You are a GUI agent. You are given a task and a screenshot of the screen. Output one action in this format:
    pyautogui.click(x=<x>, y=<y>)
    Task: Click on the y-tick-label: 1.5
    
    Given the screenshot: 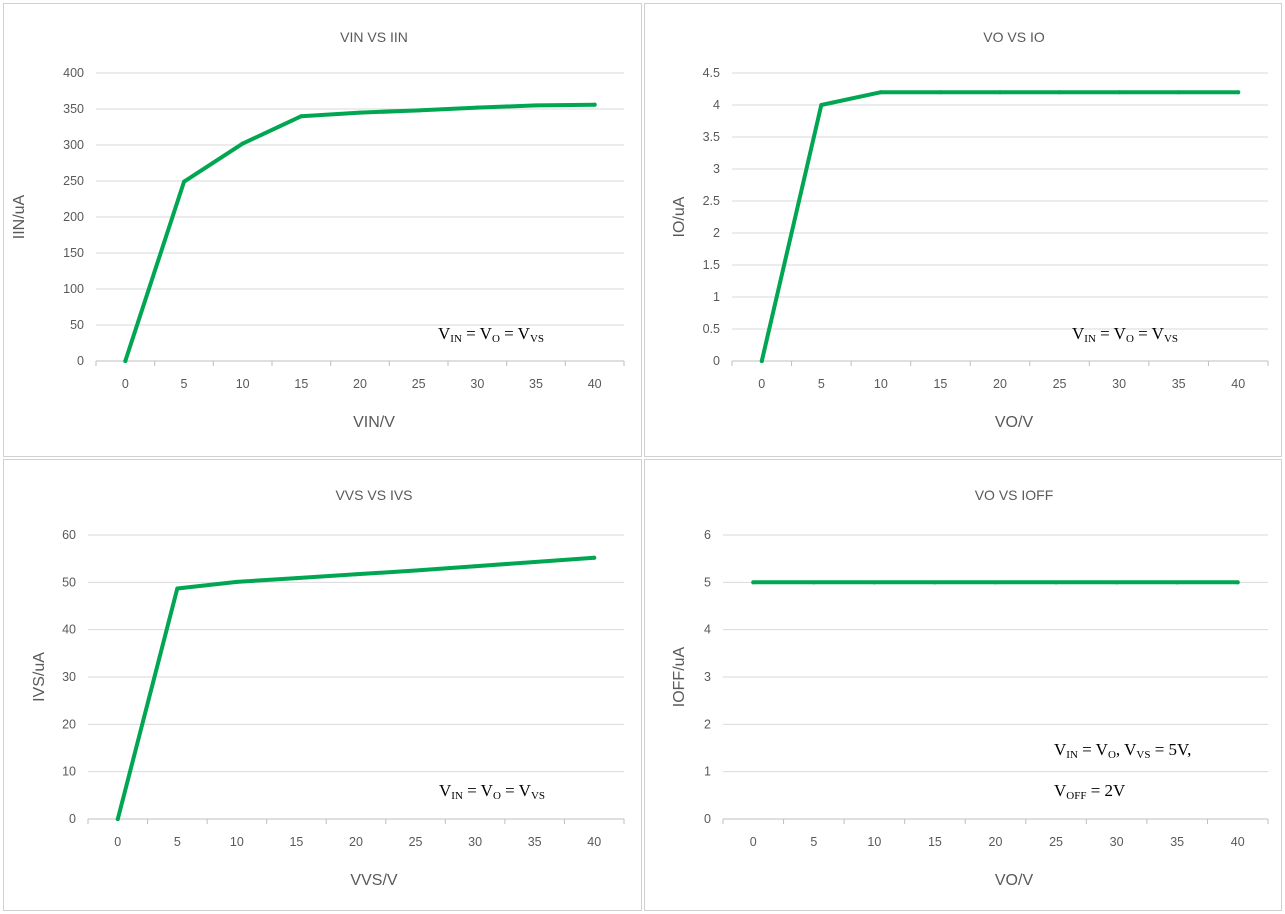 What is the action you would take?
    pyautogui.click(x=711, y=265)
    